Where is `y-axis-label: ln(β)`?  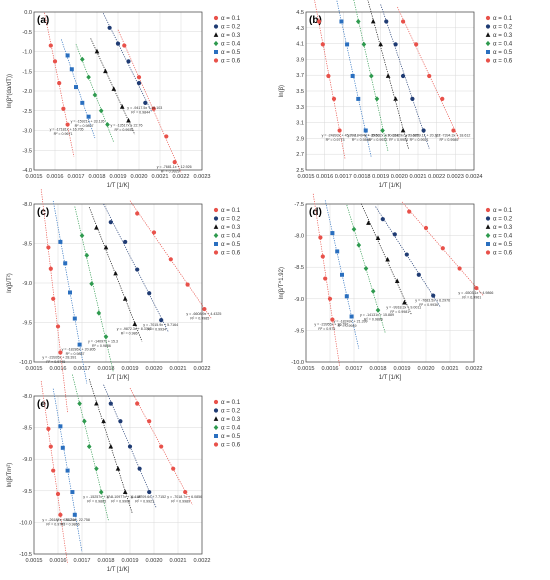
y-axis-label: ln(β) is located at coordinates (282, 91).